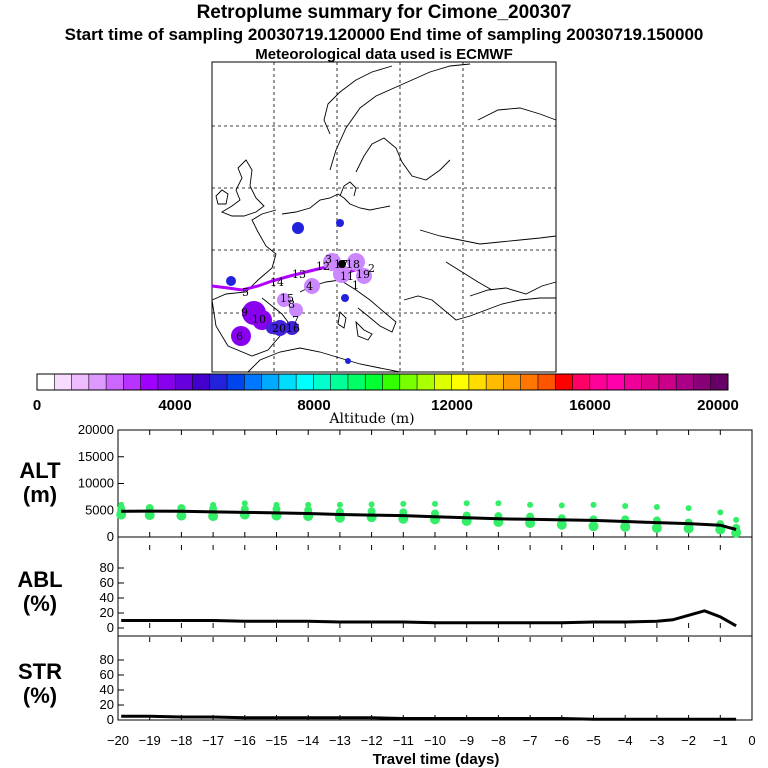 This screenshot has width=768, height=768. Describe the element at coordinates (40, 470) in the screenshot. I see `y-axis-label: ALT` at that location.